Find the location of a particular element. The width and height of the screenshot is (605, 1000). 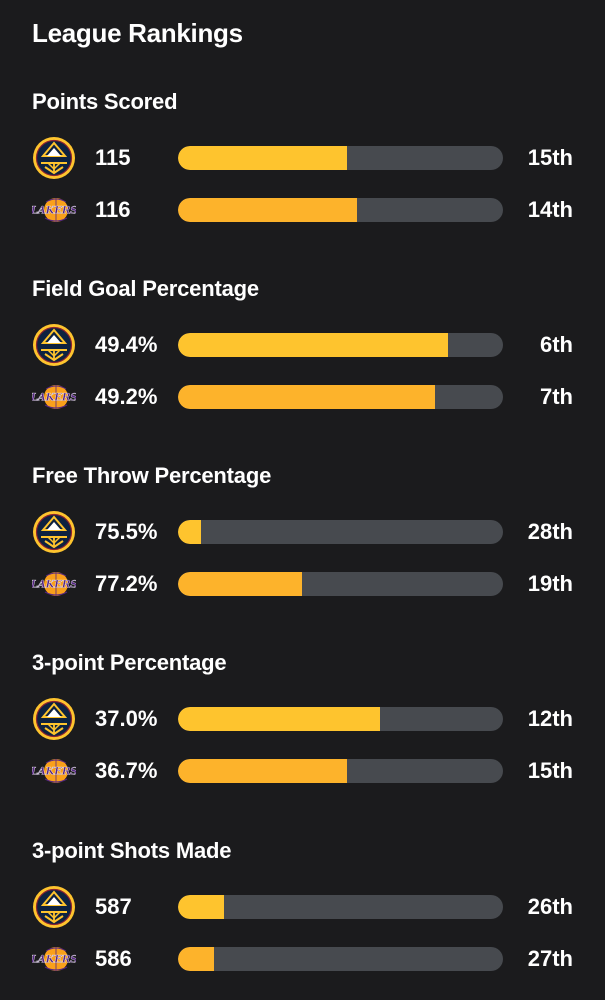

stat-value: 586 is located at coordinates (113, 958).